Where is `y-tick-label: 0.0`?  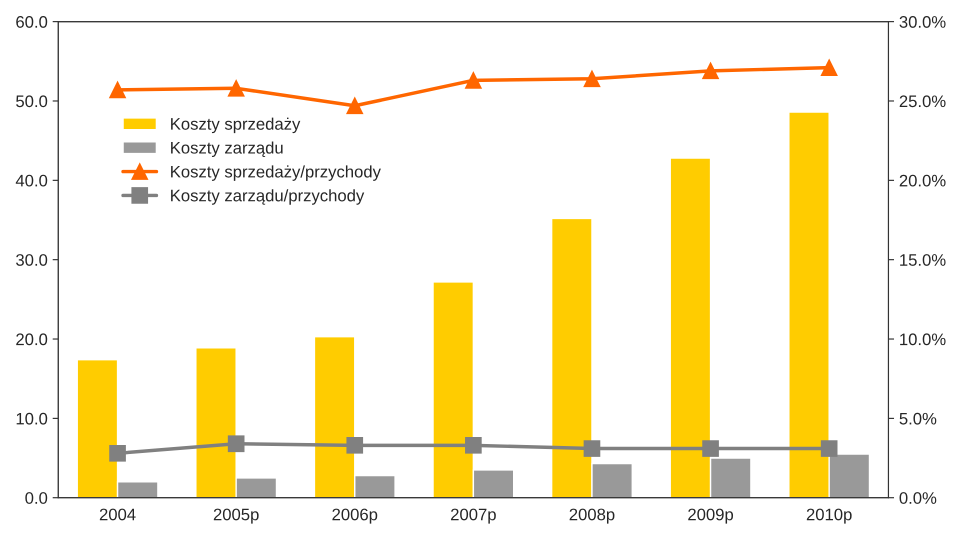
y-tick-label: 0.0 is located at coordinates (36, 498).